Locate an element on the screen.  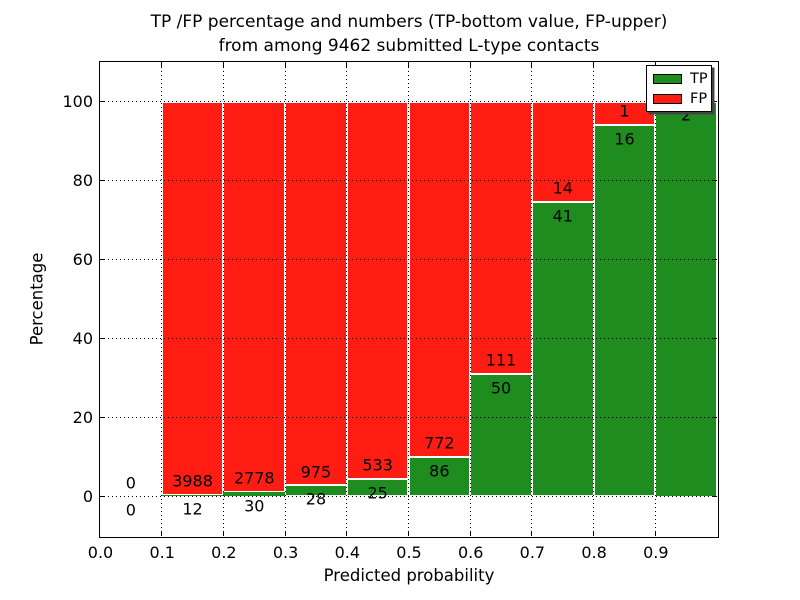
legend-entry-tp: TP is located at coordinates (680, 78).